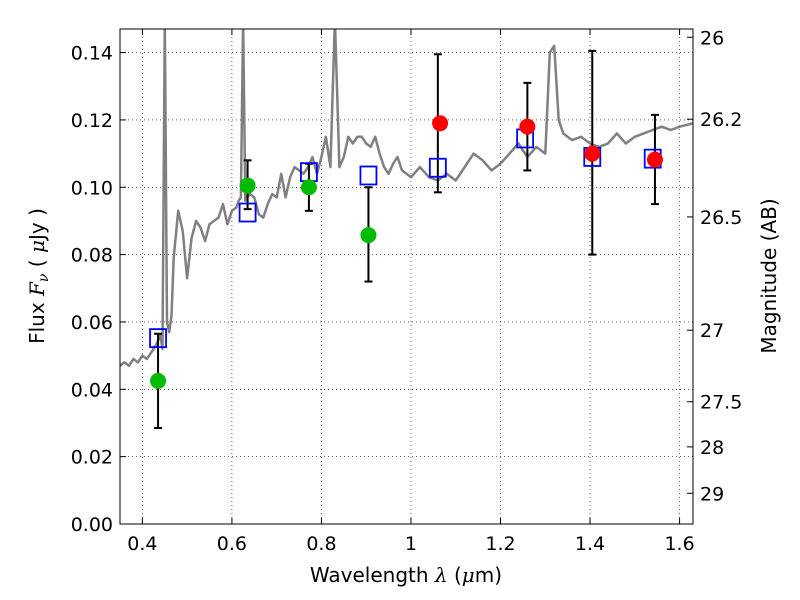 This screenshot has height=600, width=800. What do you see at coordinates (590, 544) in the screenshot?
I see `x-tick-label: 1.4` at bounding box center [590, 544].